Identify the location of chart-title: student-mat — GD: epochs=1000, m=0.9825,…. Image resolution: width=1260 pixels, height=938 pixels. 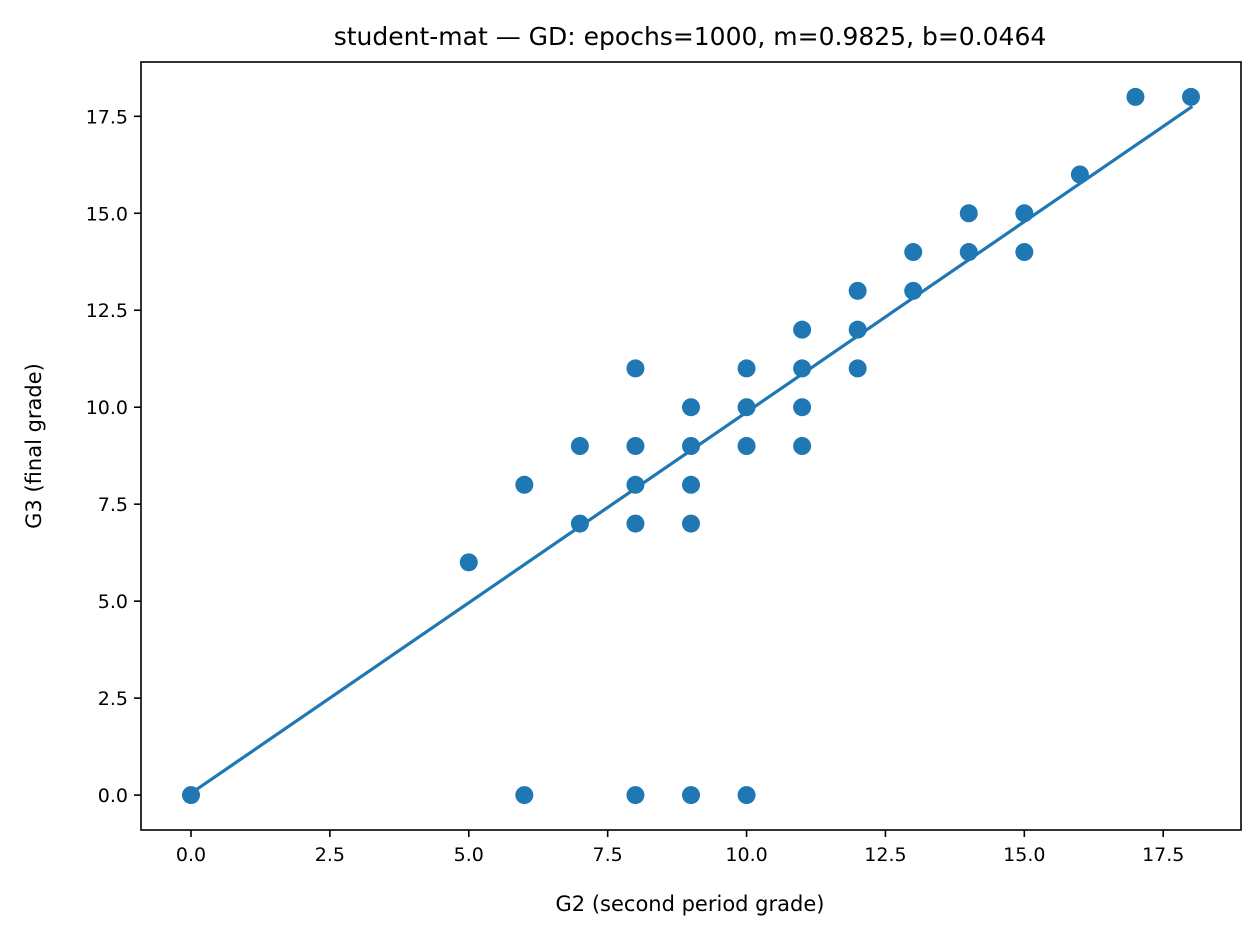
(690, 36).